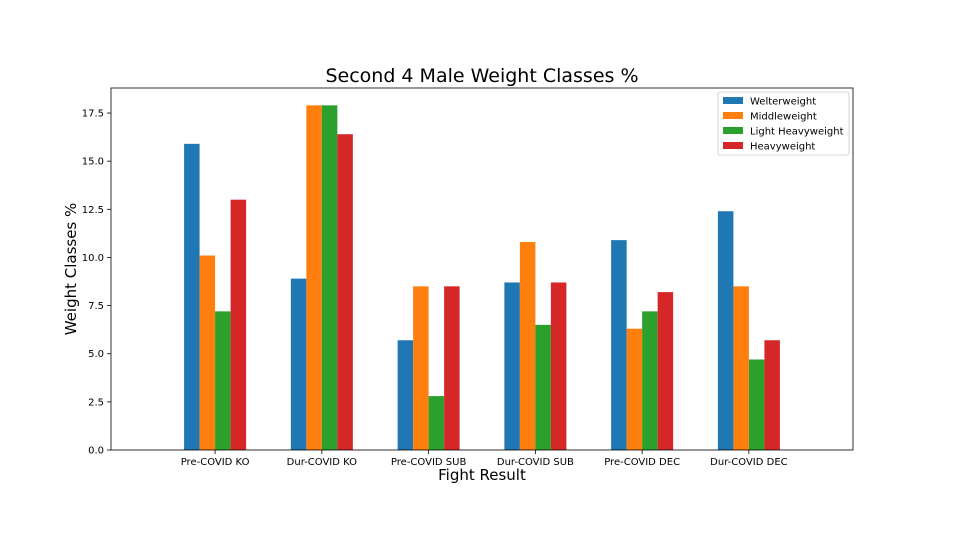 Image resolution: width=960 pixels, height=544 pixels. What do you see at coordinates (782, 147) in the screenshot?
I see `legend-label: Heavyweight` at bounding box center [782, 147].